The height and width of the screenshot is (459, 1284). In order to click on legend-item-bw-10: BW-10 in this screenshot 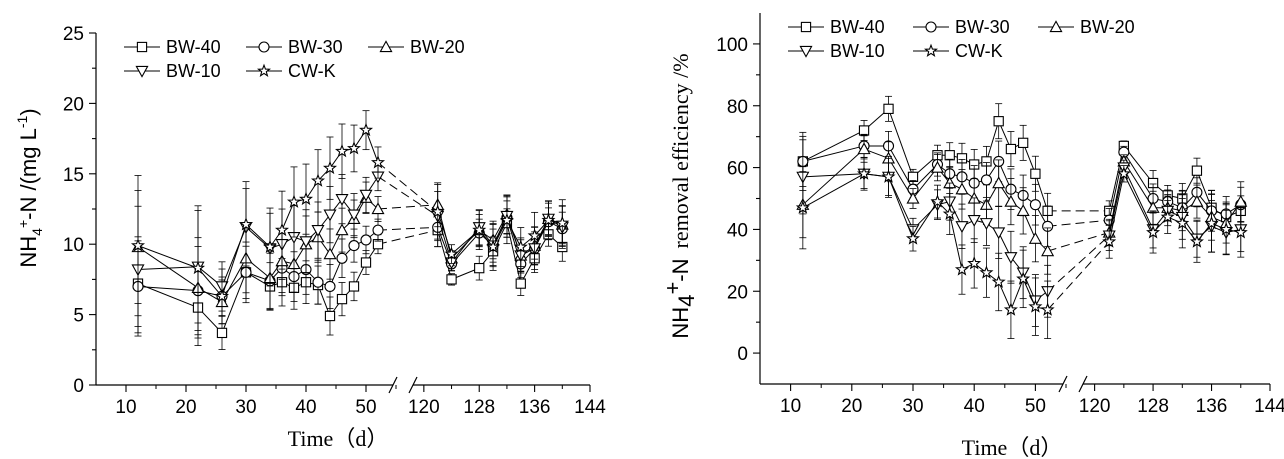, I will do `click(172, 71)`.